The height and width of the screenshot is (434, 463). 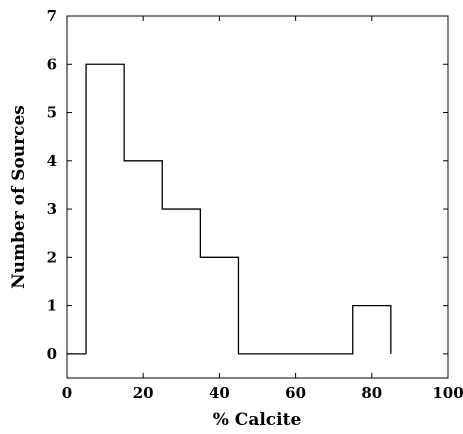 What do you see at coordinates (52, 257) in the screenshot?
I see `y-tick-label: 2` at bounding box center [52, 257].